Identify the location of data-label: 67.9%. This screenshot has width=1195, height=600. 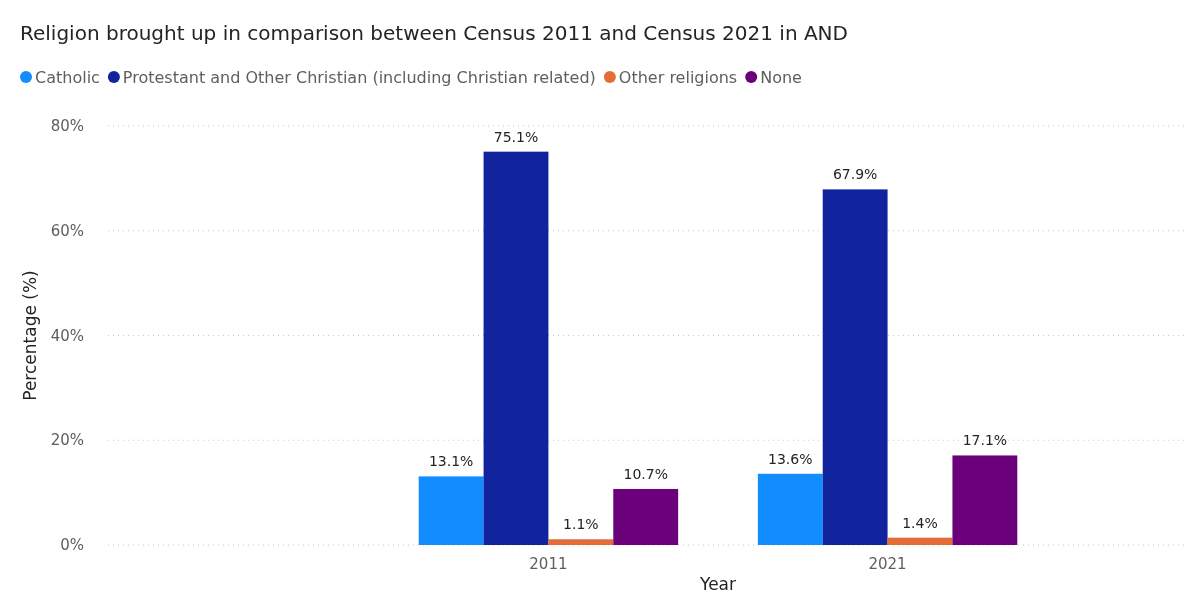
(855, 174).